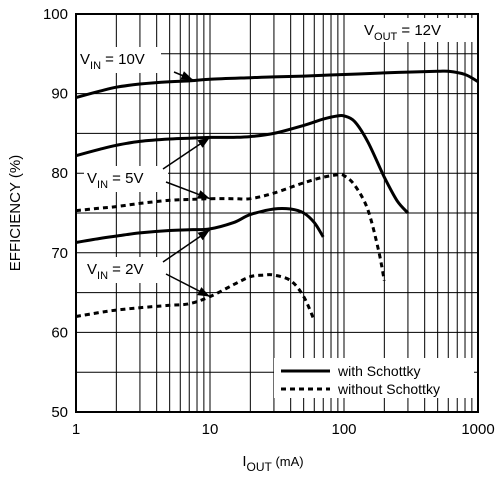  What do you see at coordinates (115, 180) in the screenshot?
I see `vin-annotation: VIN = 5V` at bounding box center [115, 180].